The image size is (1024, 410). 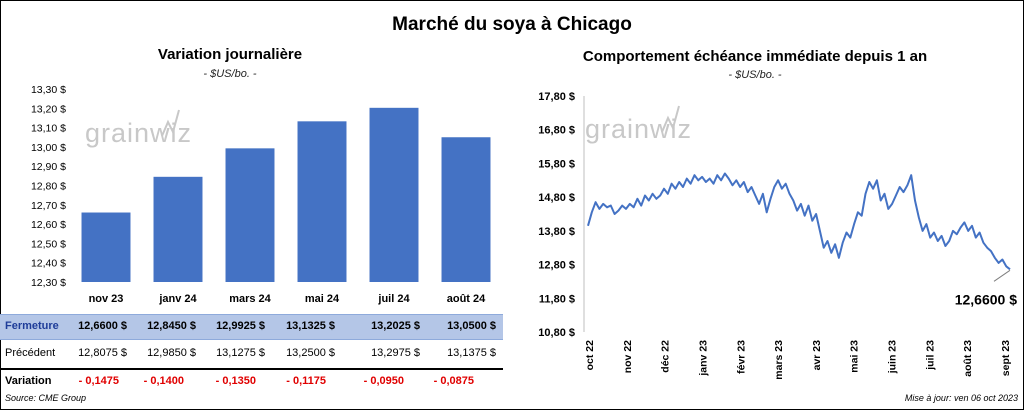 What do you see at coordinates (48, 225) in the screenshot?
I see `y-tick-label: 12,60 $` at bounding box center [48, 225].